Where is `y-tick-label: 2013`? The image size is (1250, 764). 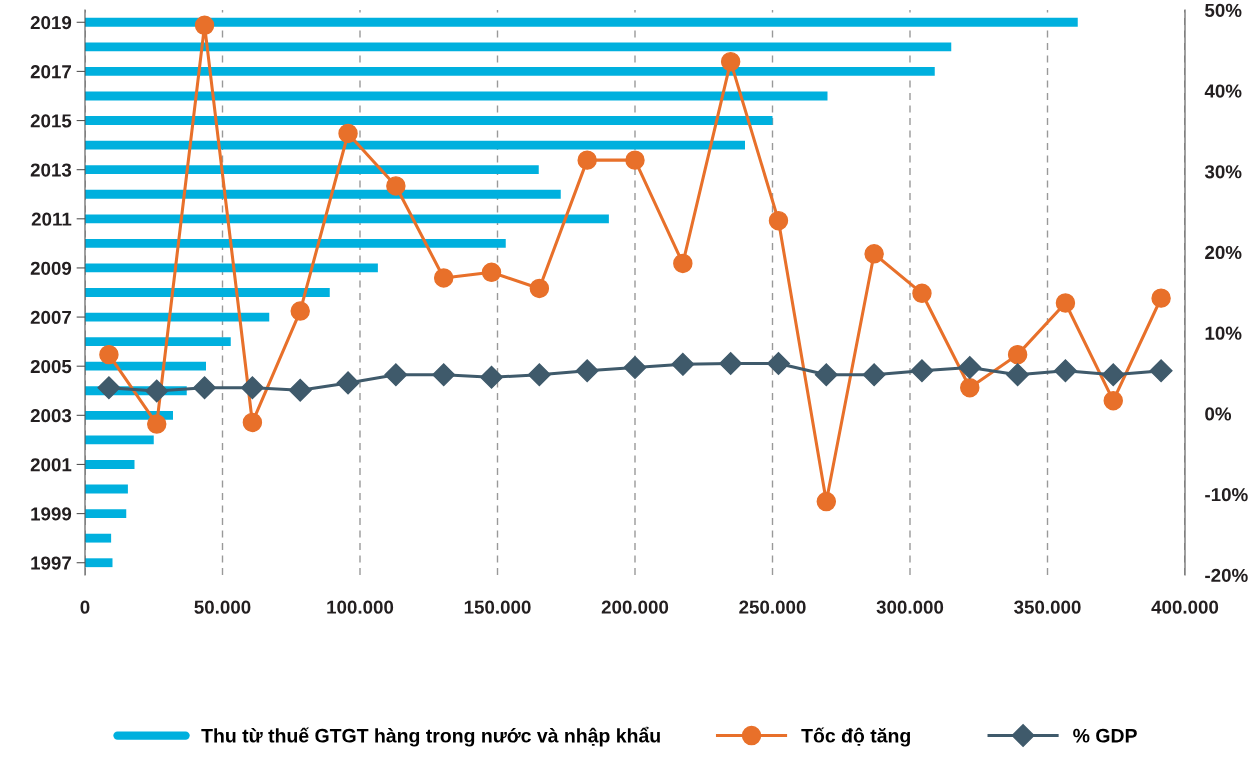
y-tick-label: 2013 is located at coordinates (51, 170).